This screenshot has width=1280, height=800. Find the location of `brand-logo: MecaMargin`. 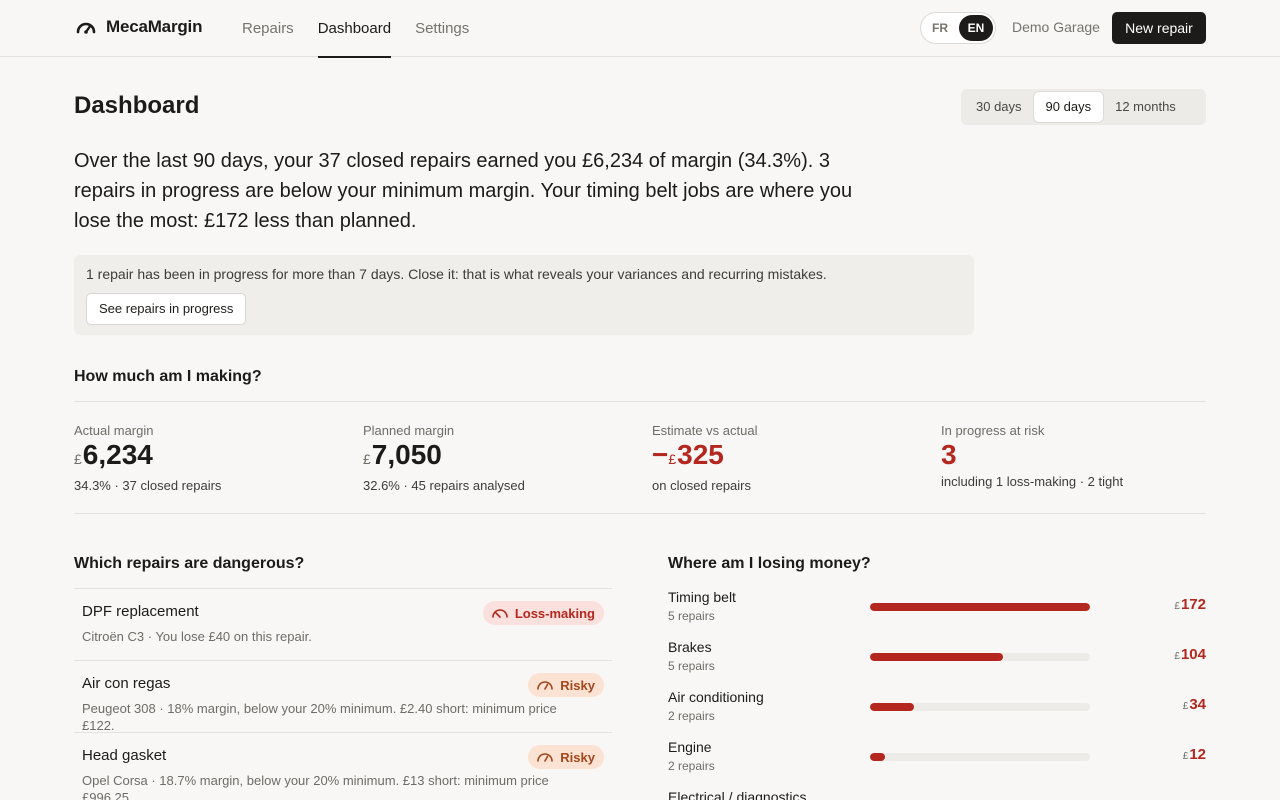

brand-logo: MecaMargin is located at coordinates (138, 27).